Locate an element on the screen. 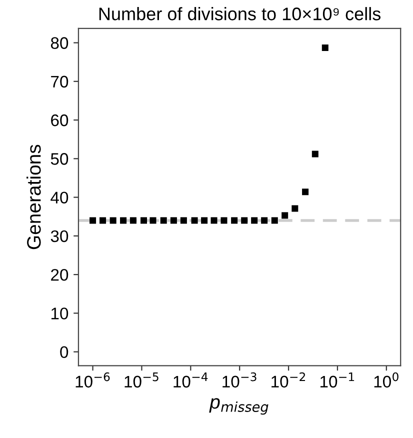  x-tick-label: 10$^{−5}$ is located at coordinates (141, 380).